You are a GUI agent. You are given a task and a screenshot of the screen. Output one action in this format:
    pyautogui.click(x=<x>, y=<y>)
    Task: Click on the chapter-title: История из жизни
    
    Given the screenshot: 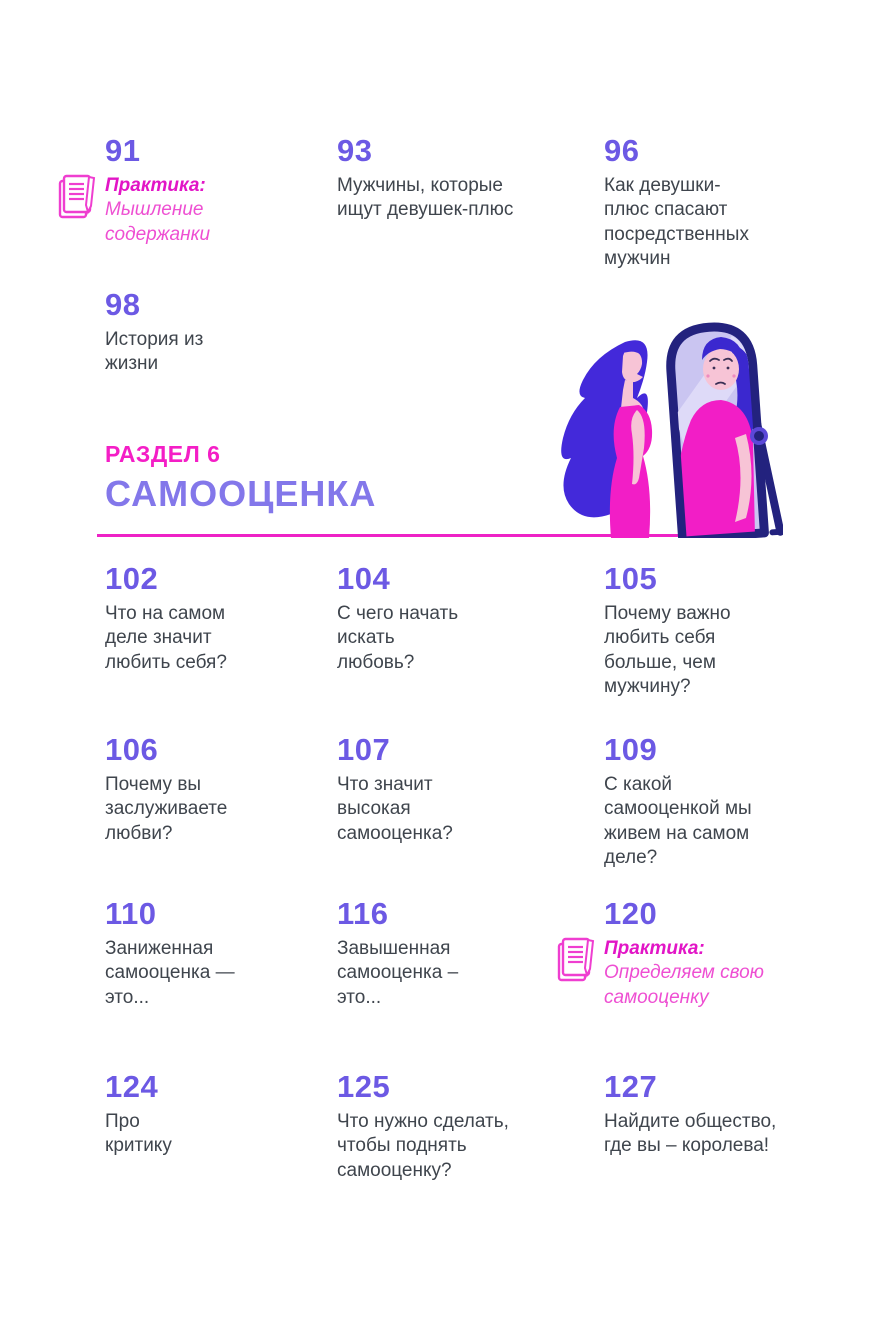 What is the action you would take?
    pyautogui.click(x=154, y=352)
    